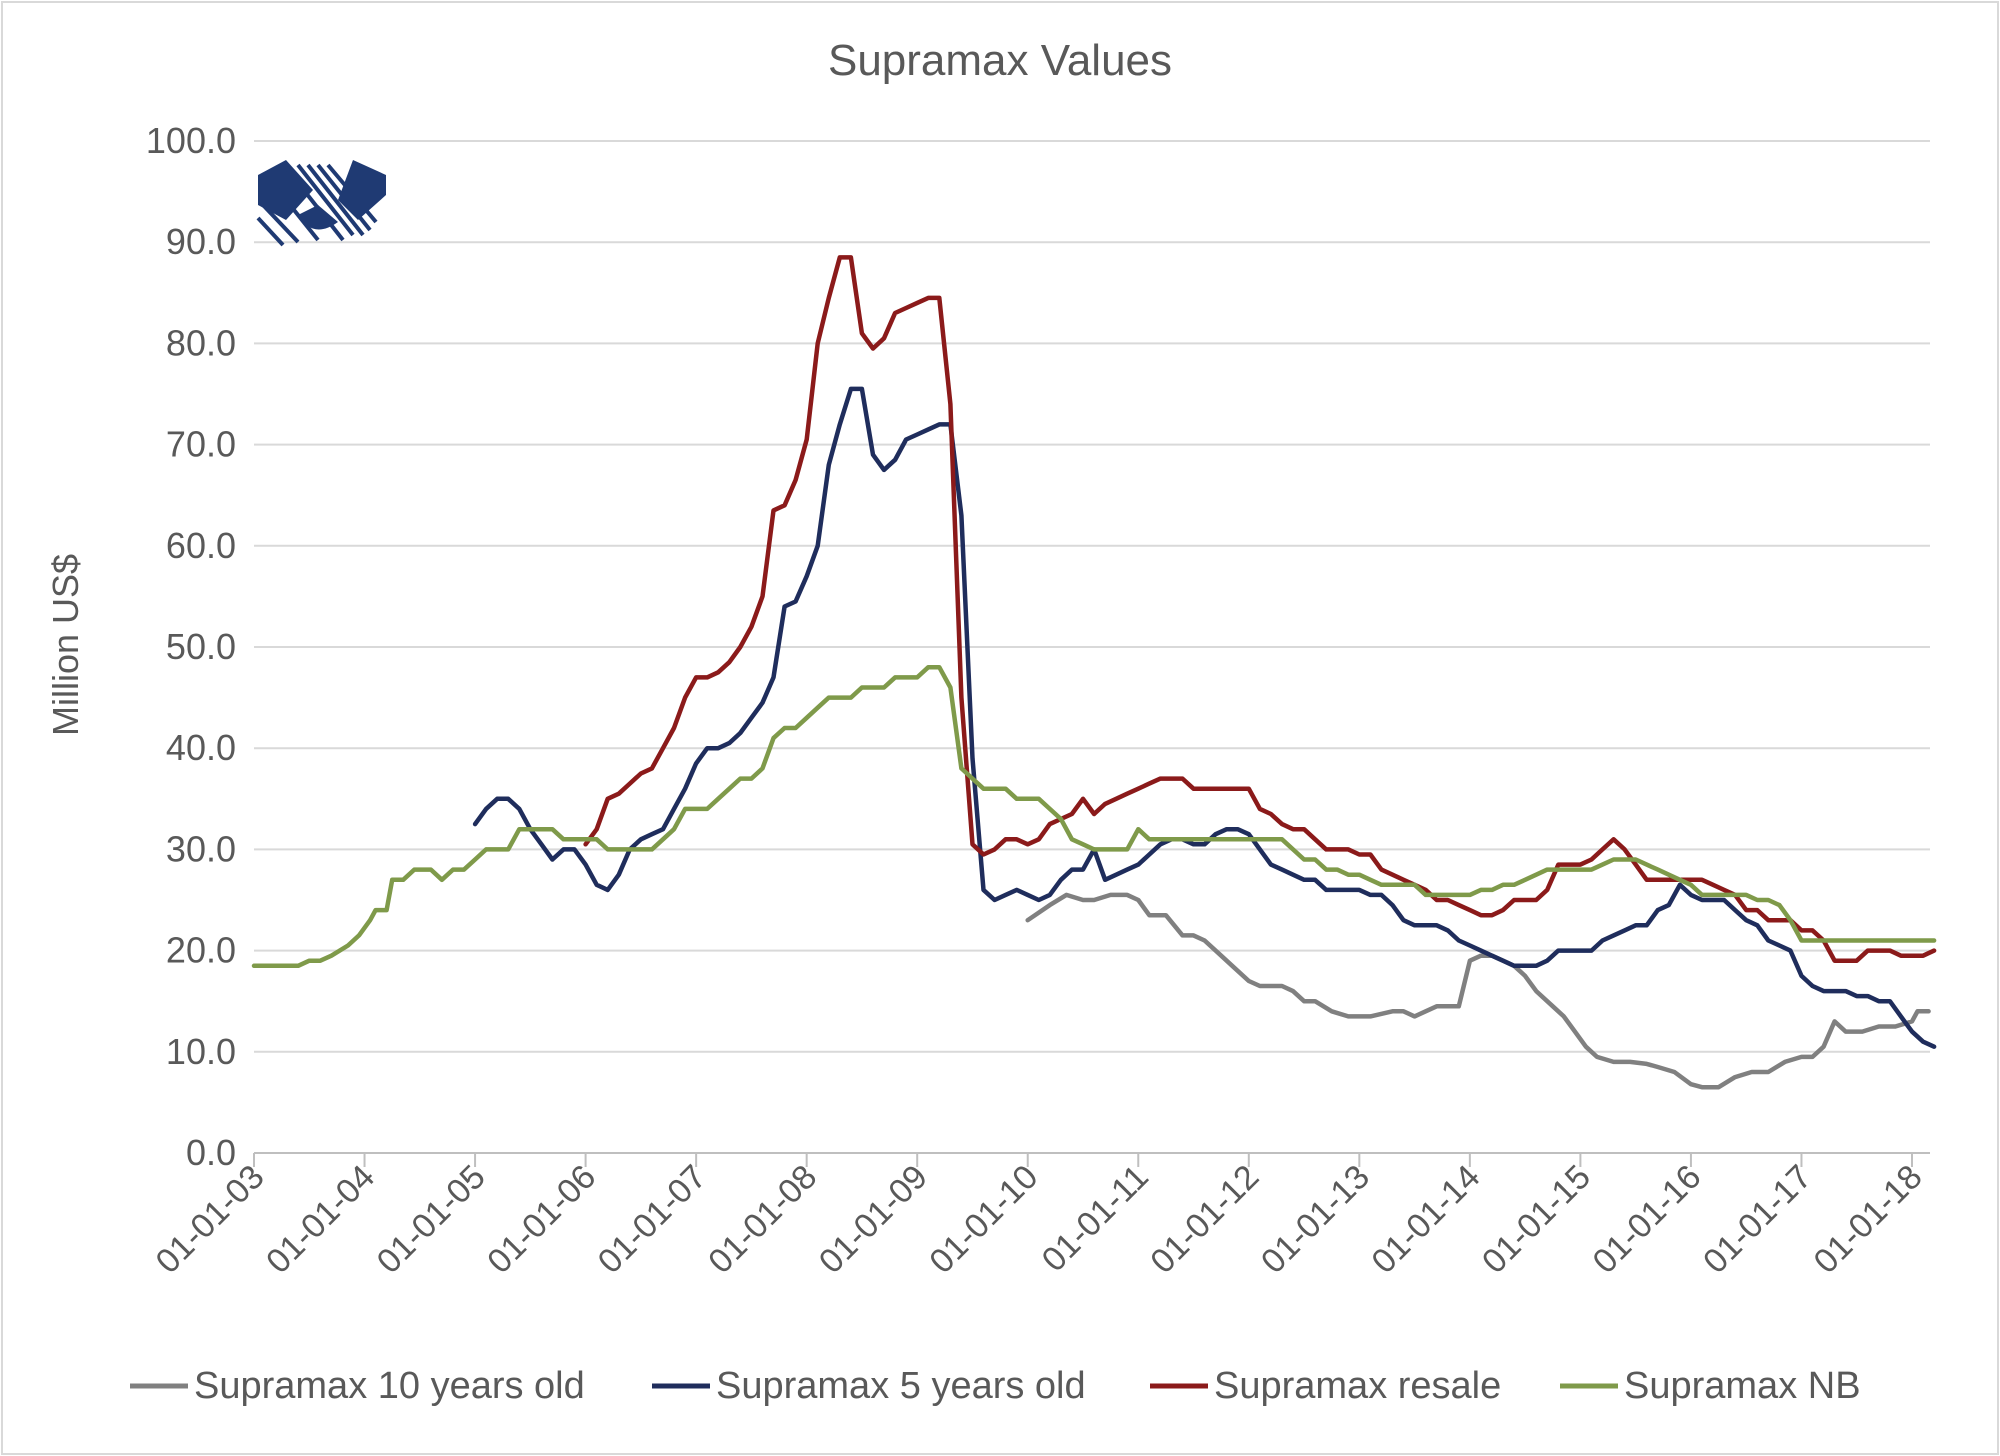 This screenshot has height=1456, width=2000. Describe the element at coordinates (201, 950) in the screenshot. I see `y-tick-label: 20.0` at that location.